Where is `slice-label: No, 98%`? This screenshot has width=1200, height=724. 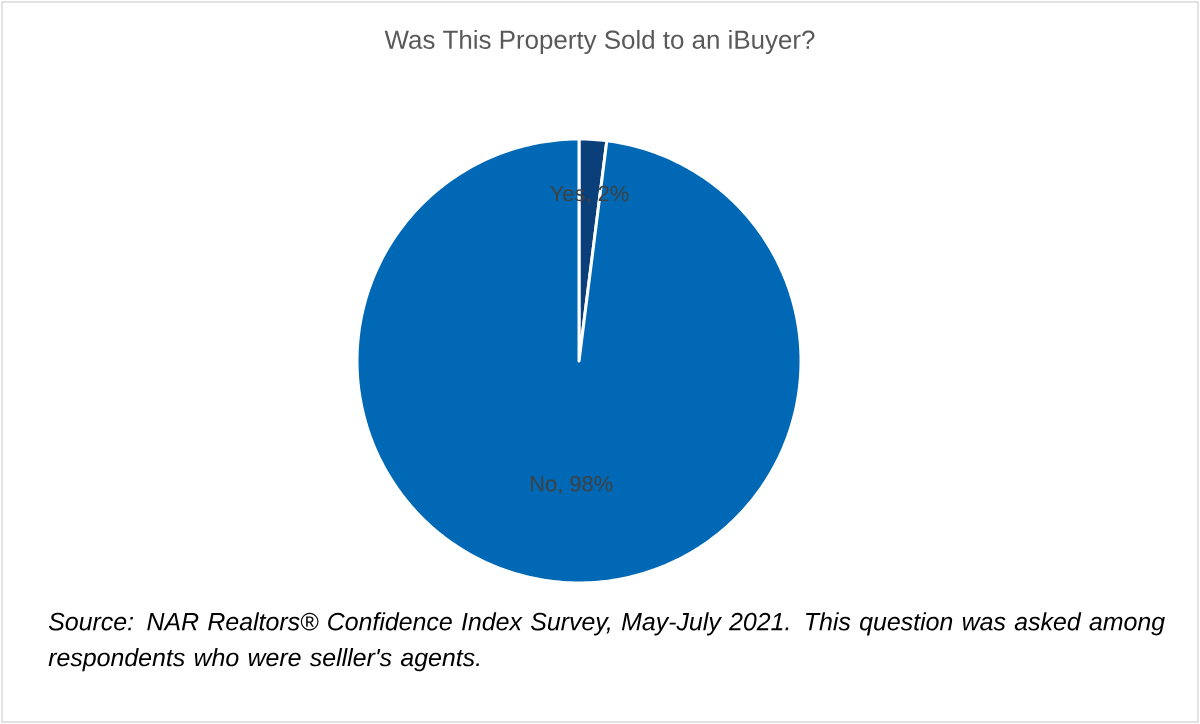 slice-label: No, 98% is located at coordinates (571, 485).